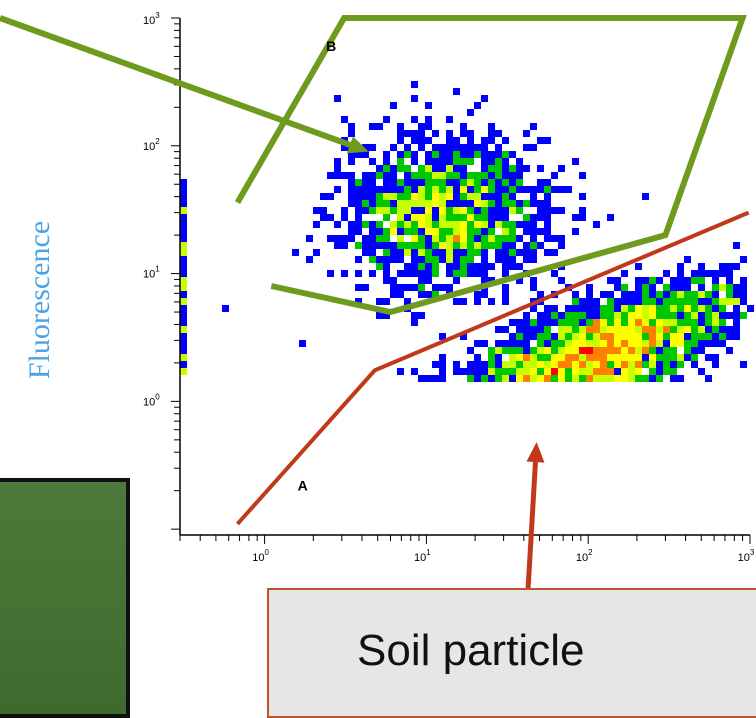 This screenshot has width=756, height=718. I want to click on y-axis-label-container: Fluorescence, so click(40, 300).